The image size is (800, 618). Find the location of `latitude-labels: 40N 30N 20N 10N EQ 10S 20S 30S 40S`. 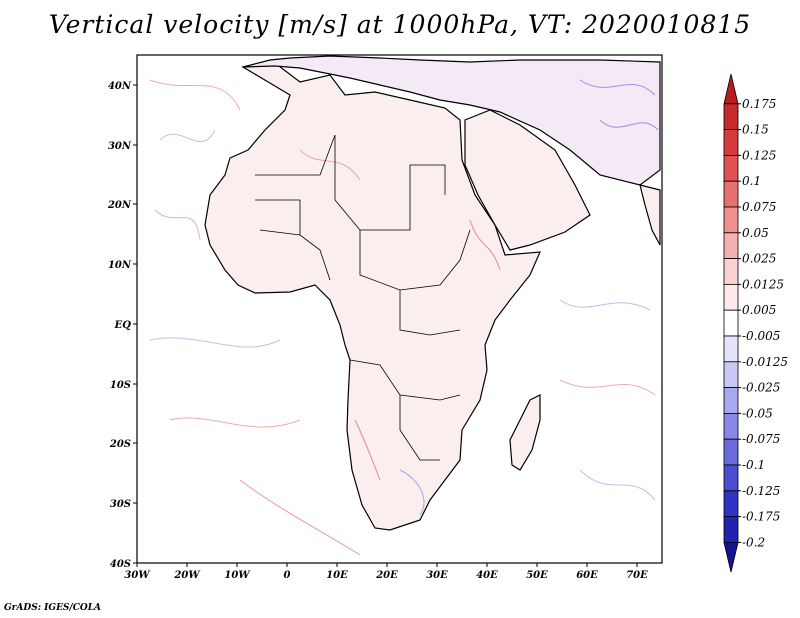

latitude-labels: 40N 30N 20N 10N EQ 10S 20S 30S 40S is located at coordinates (119, 325).